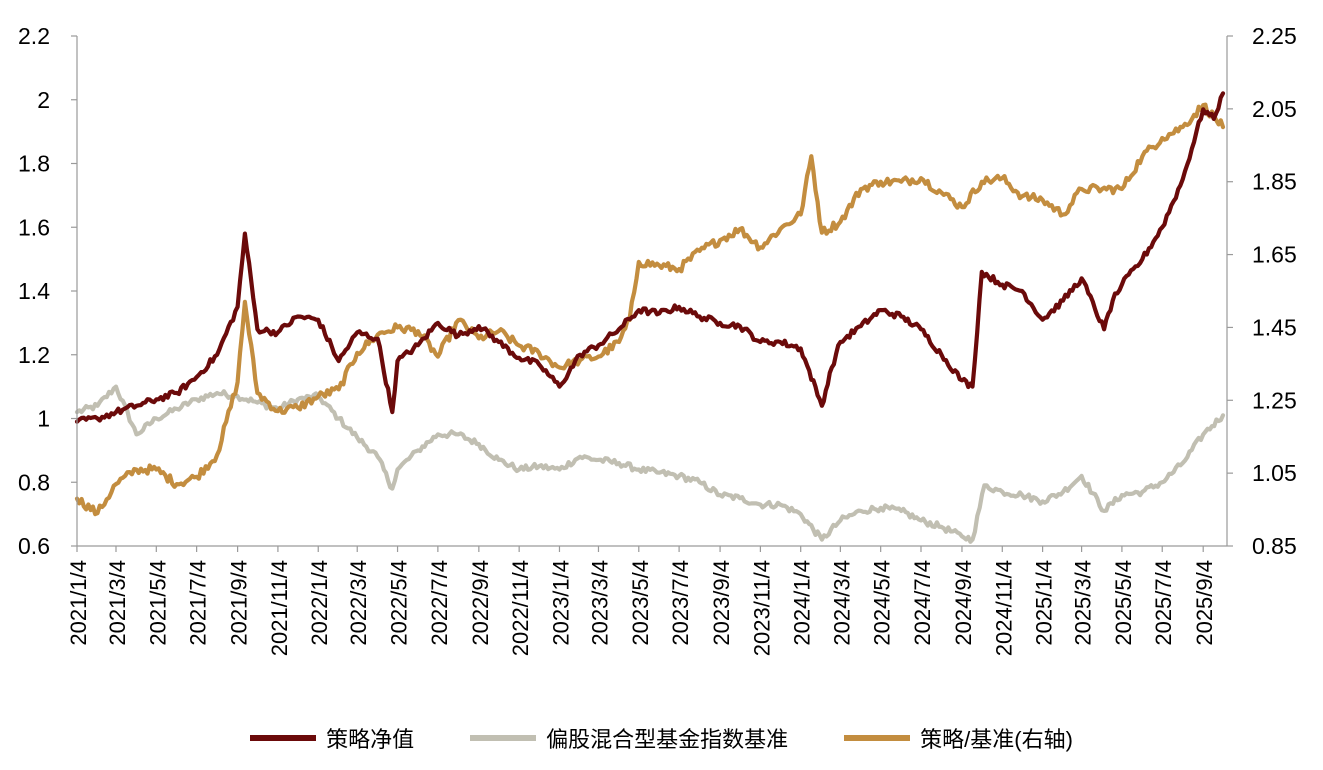 The image size is (1323, 770). What do you see at coordinates (1274, 182) in the screenshot?
I see `y-right-tick-label: 1.85` at bounding box center [1274, 182].